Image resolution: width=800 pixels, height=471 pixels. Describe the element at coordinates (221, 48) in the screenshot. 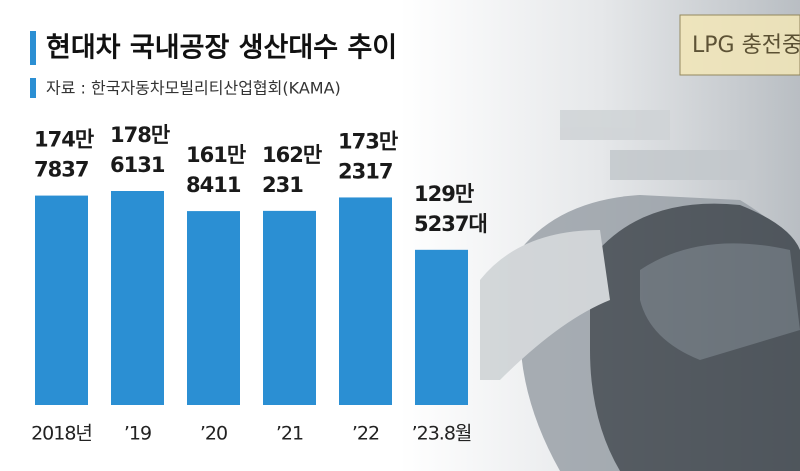

I see `chart-title: 현대차 국내공장 생산대수 추이` at that location.